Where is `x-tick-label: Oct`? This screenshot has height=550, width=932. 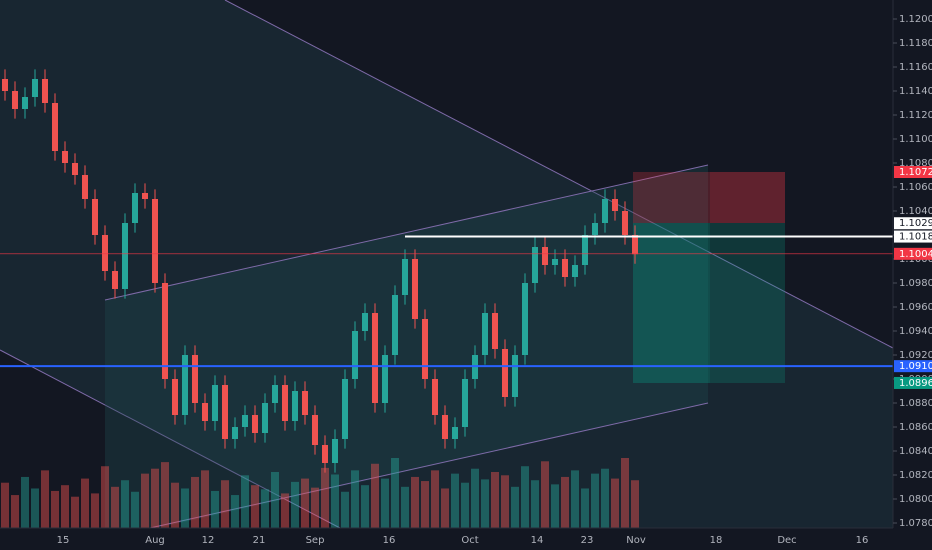
x-tick-label: Oct is located at coordinates (469, 540).